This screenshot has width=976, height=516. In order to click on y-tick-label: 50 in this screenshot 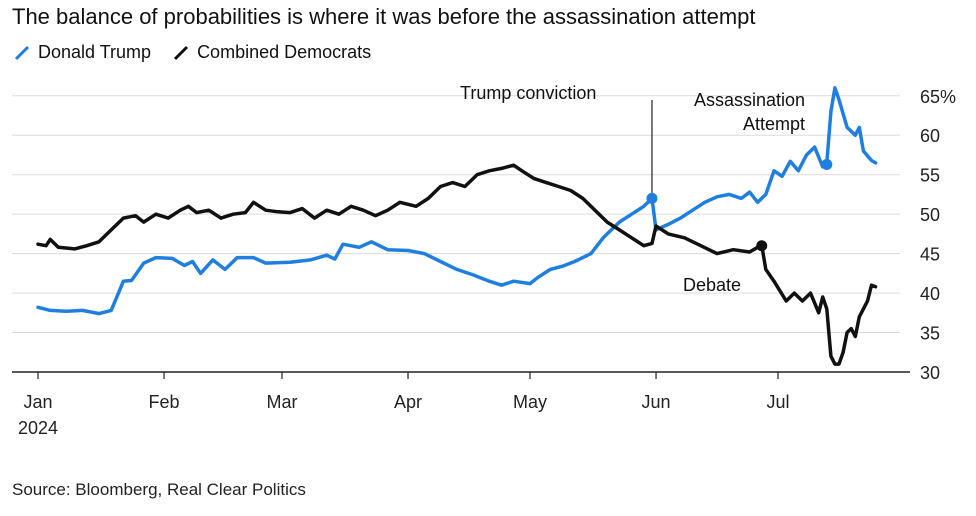, I will do `click(930, 215)`.